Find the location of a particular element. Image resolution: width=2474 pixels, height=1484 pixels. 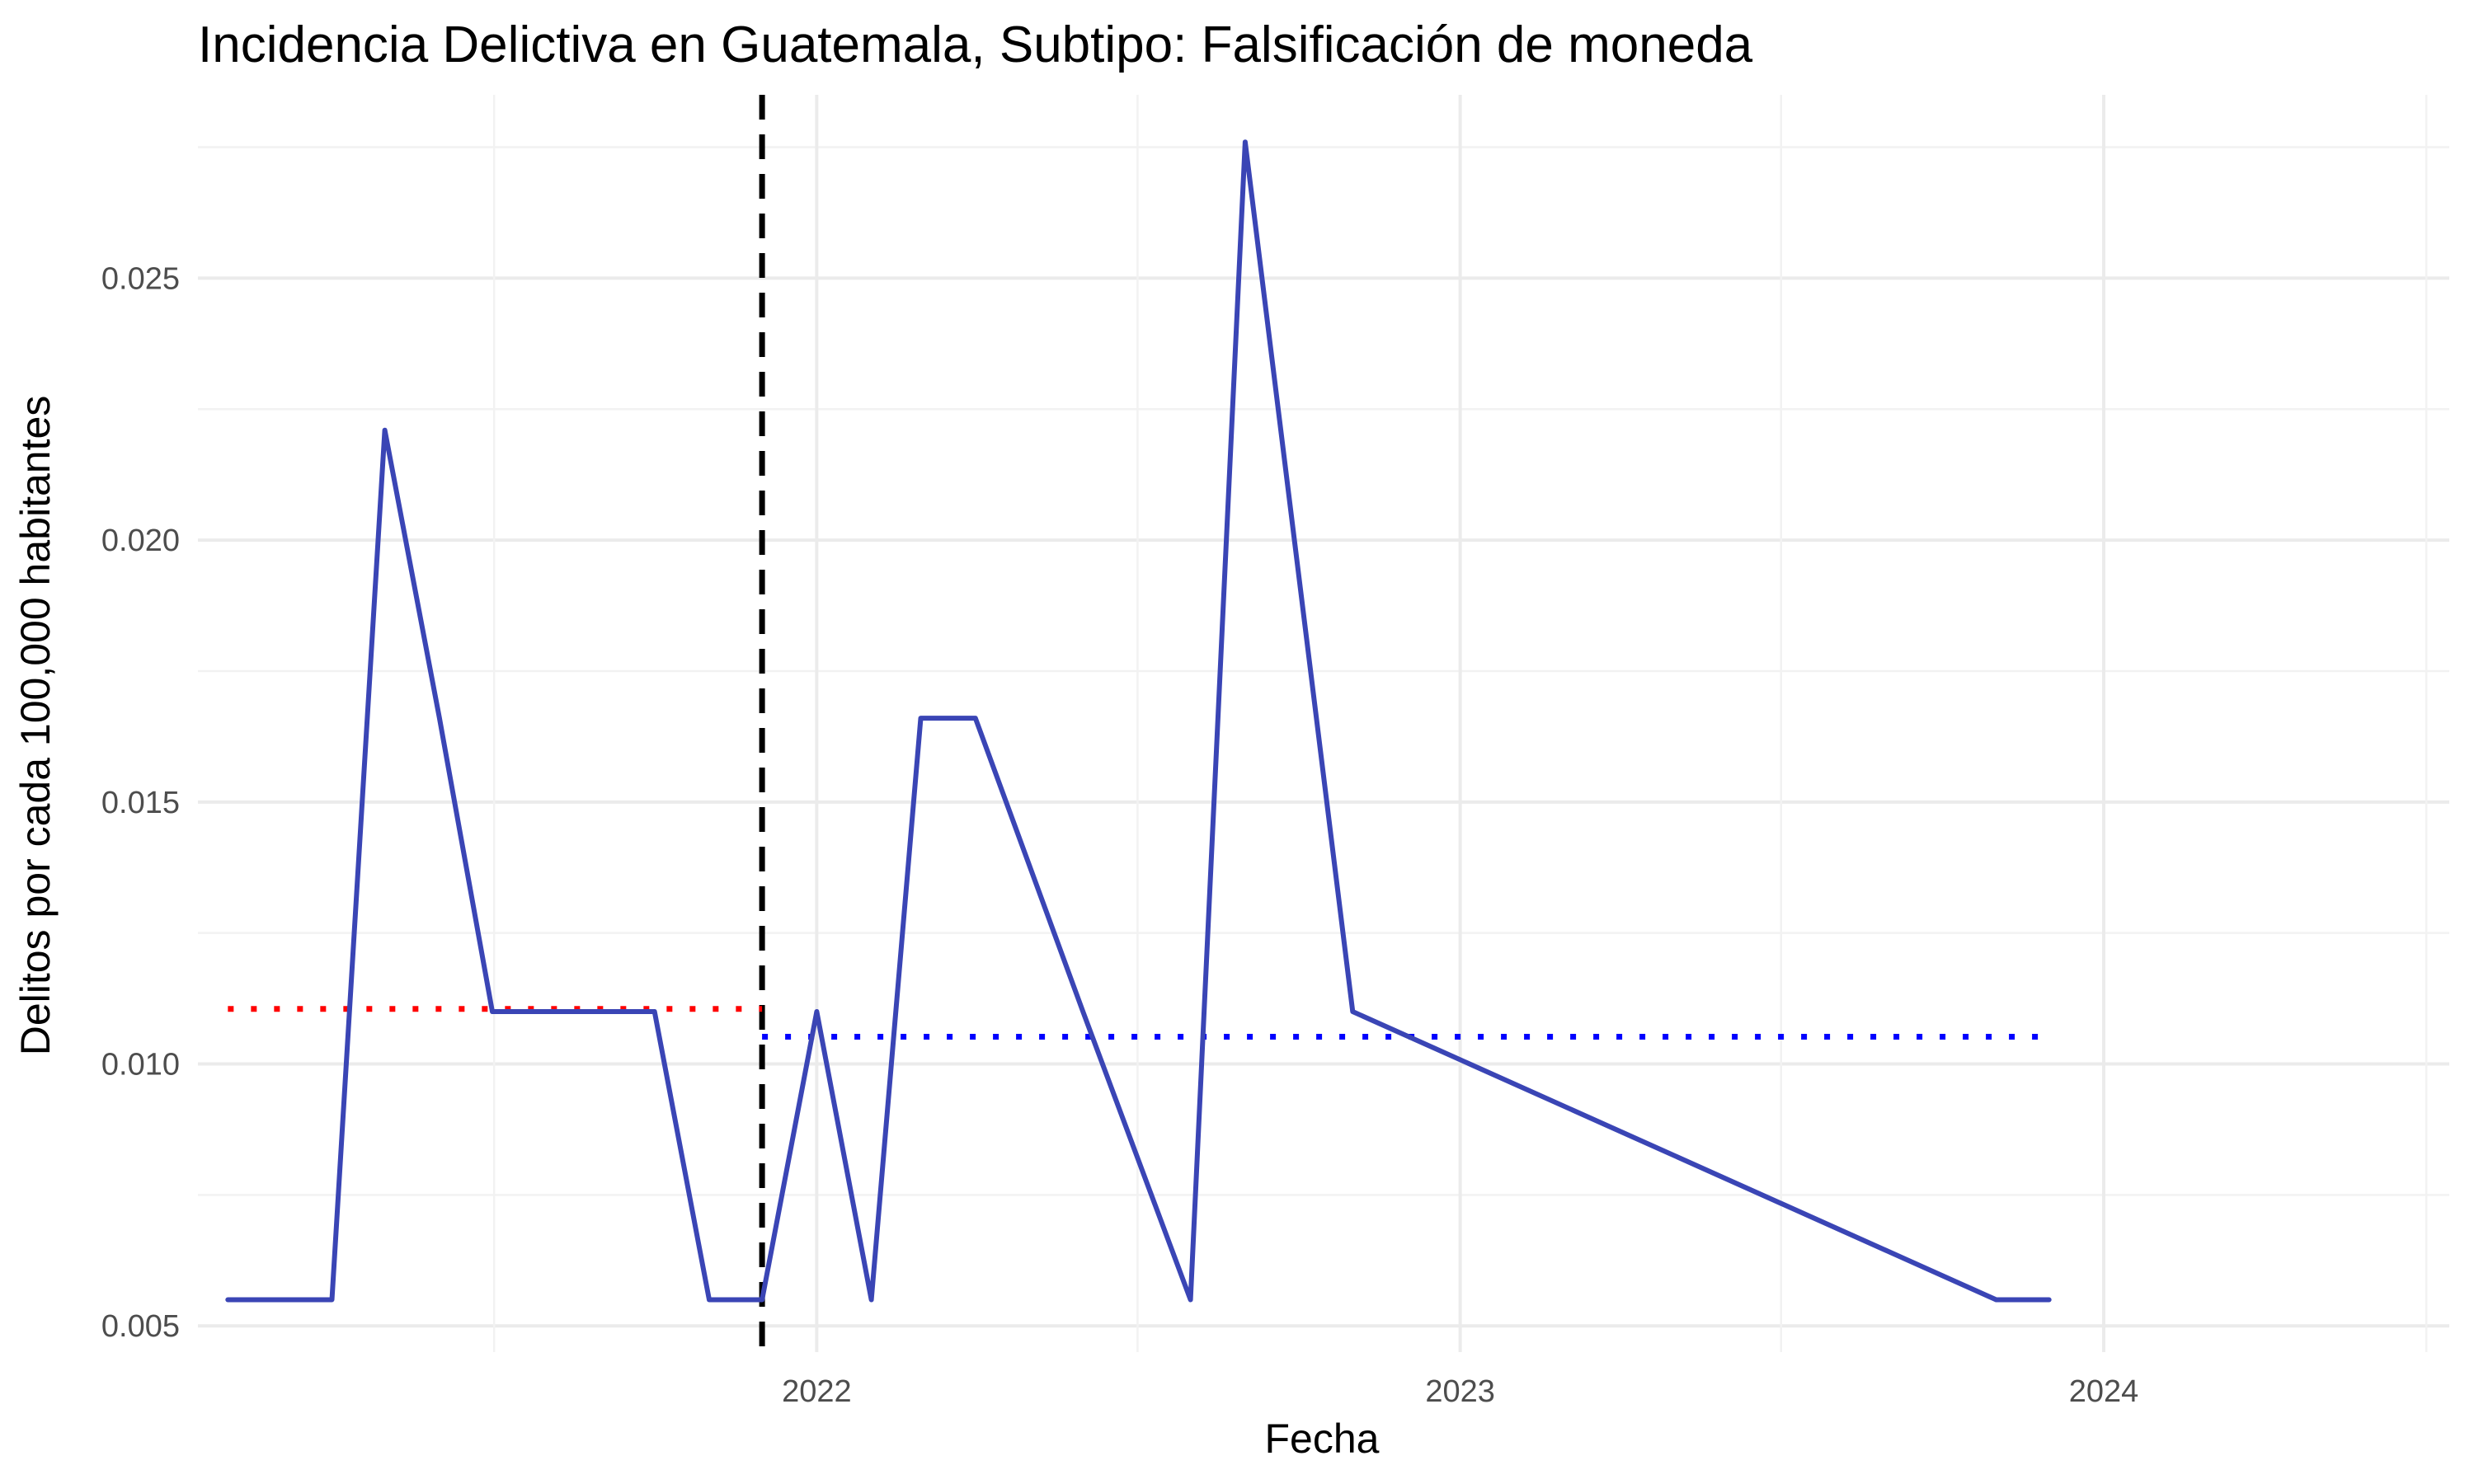

x-axis-title: Fecha is located at coordinates (1322, 1439).